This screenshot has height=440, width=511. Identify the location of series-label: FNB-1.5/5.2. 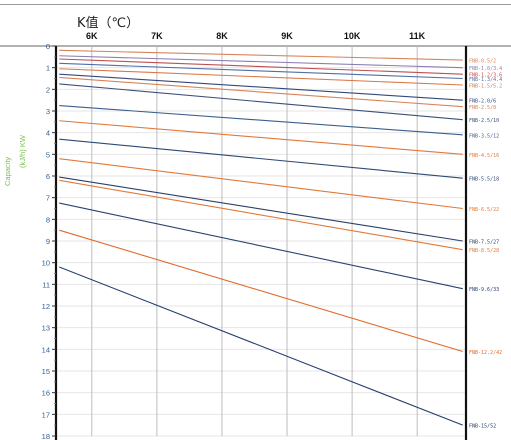
(485, 87).